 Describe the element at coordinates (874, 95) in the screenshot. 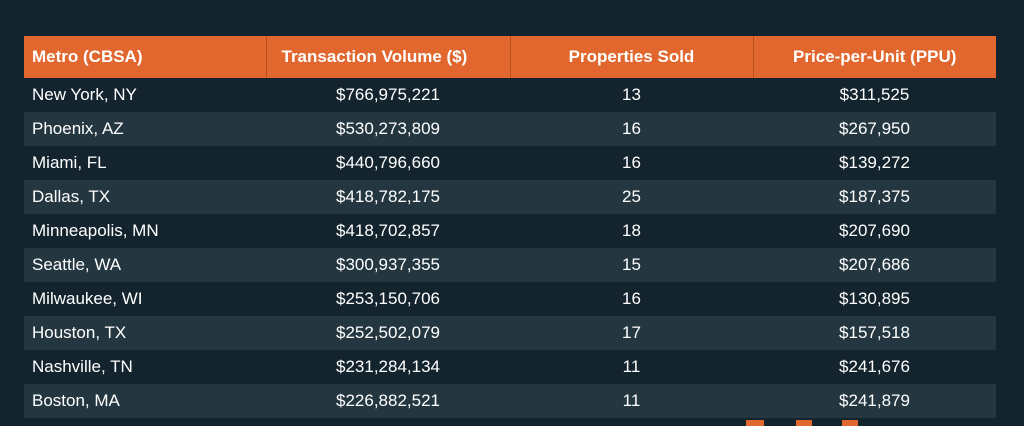

I see `cell-ppu: $311,525` at that location.